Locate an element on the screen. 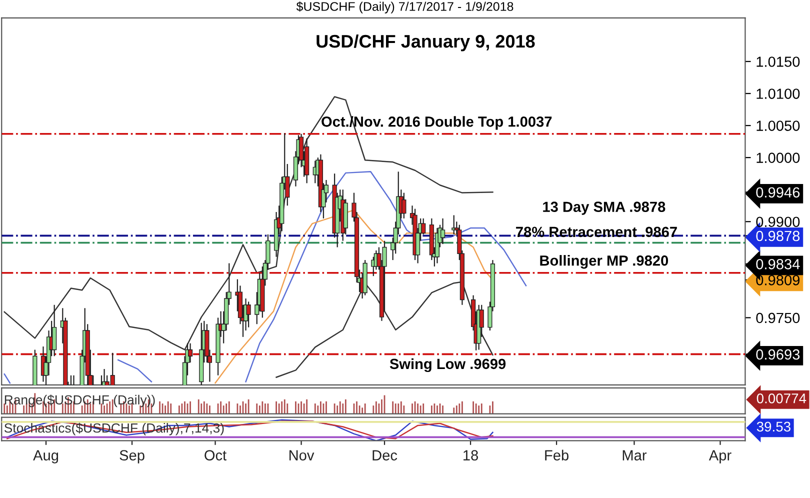 This screenshot has height=498, width=810. x-tick-label: Oct is located at coordinates (215, 455).